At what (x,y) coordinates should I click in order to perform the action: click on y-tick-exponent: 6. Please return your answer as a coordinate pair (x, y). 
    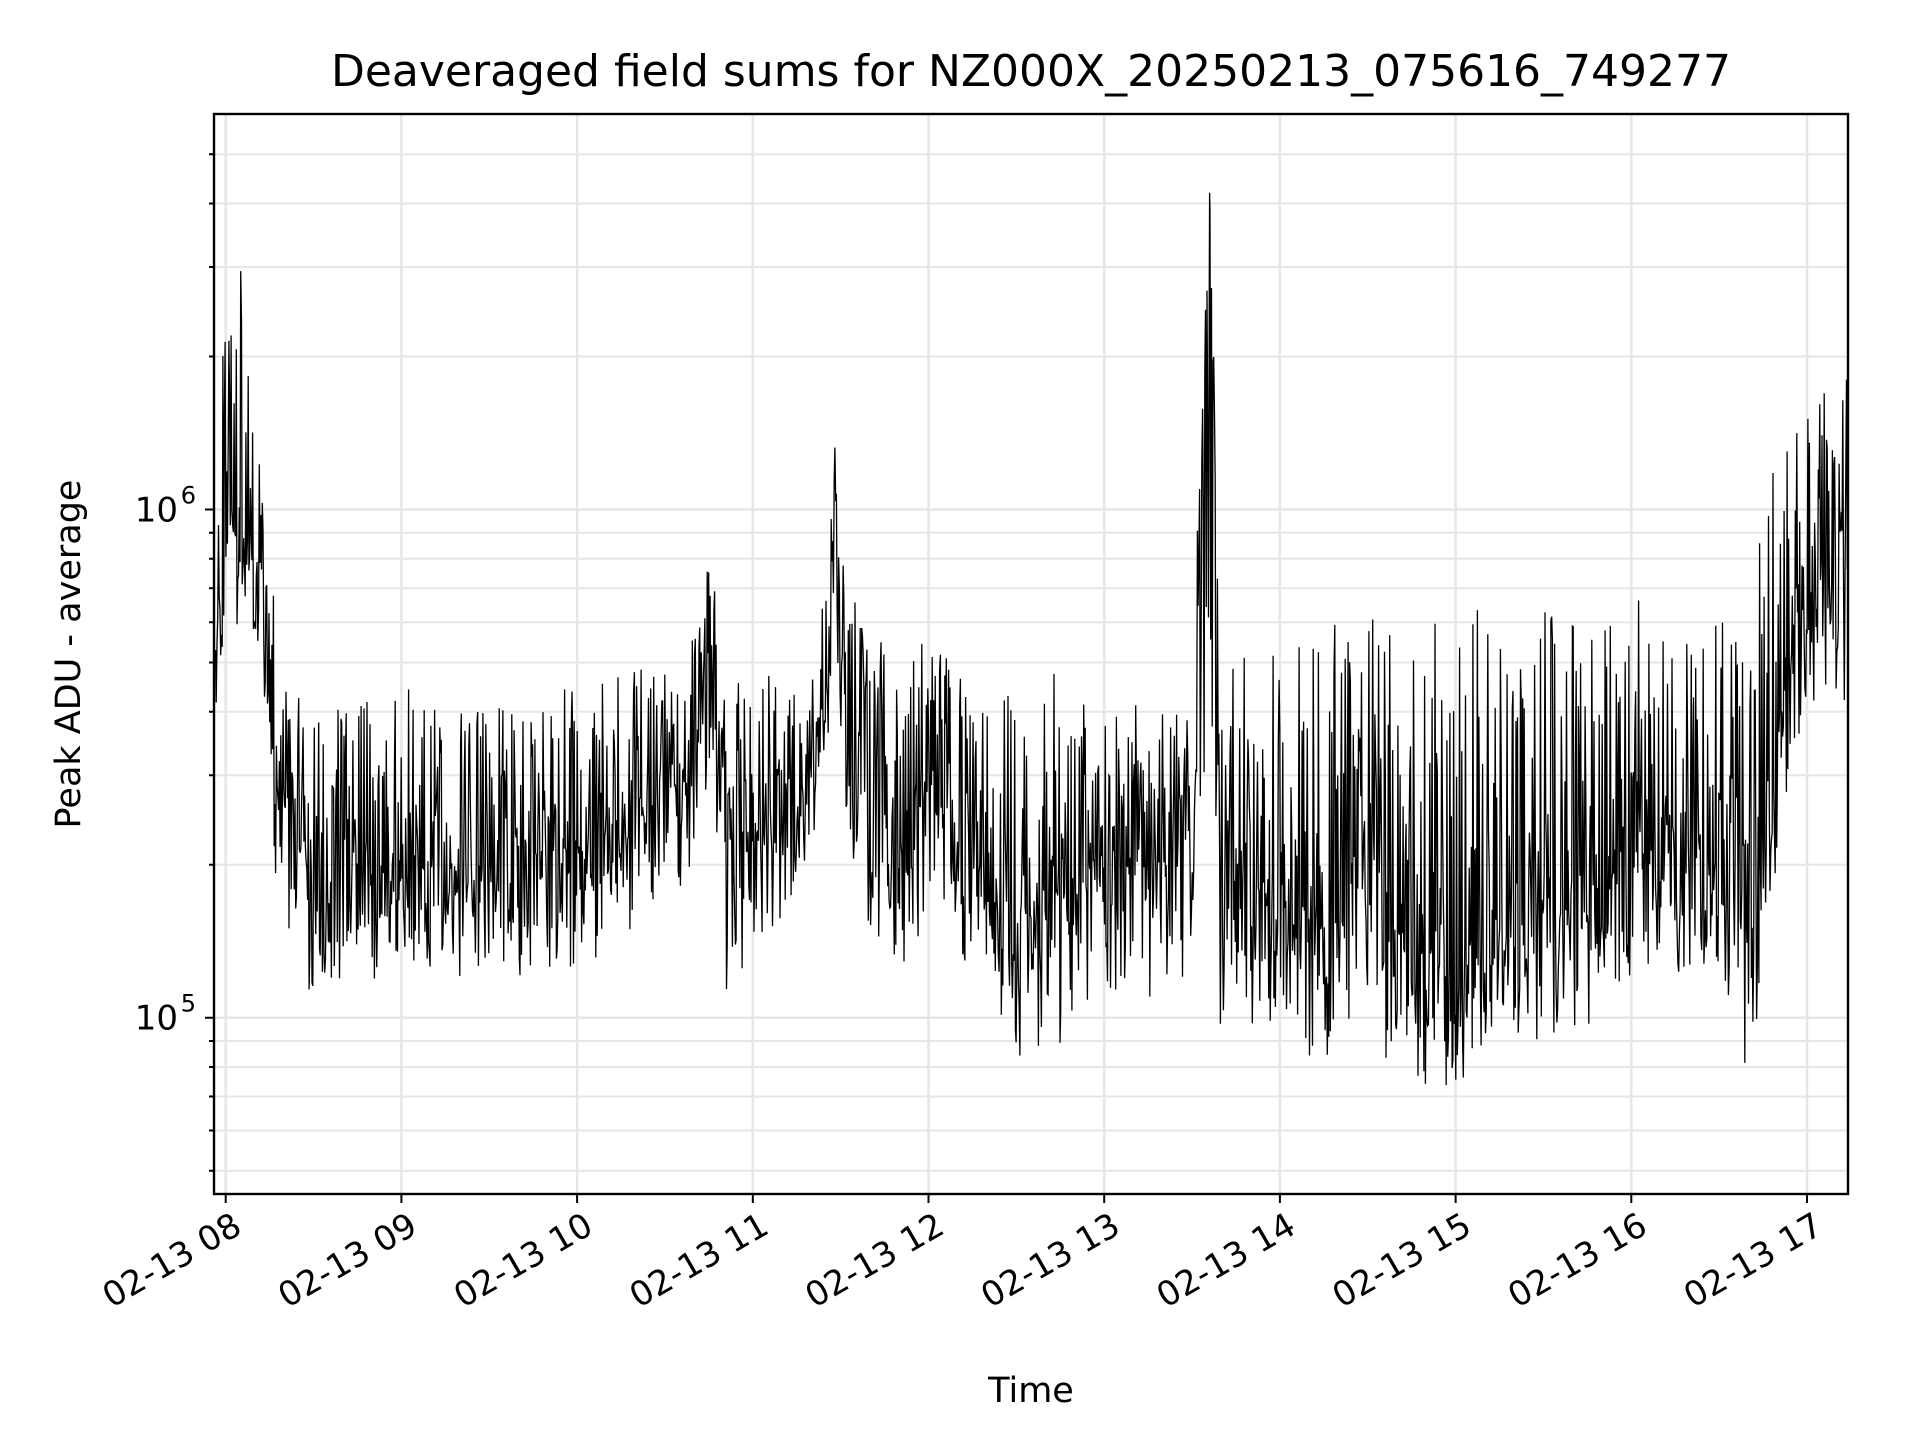
    Looking at the image, I should click on (188, 495).